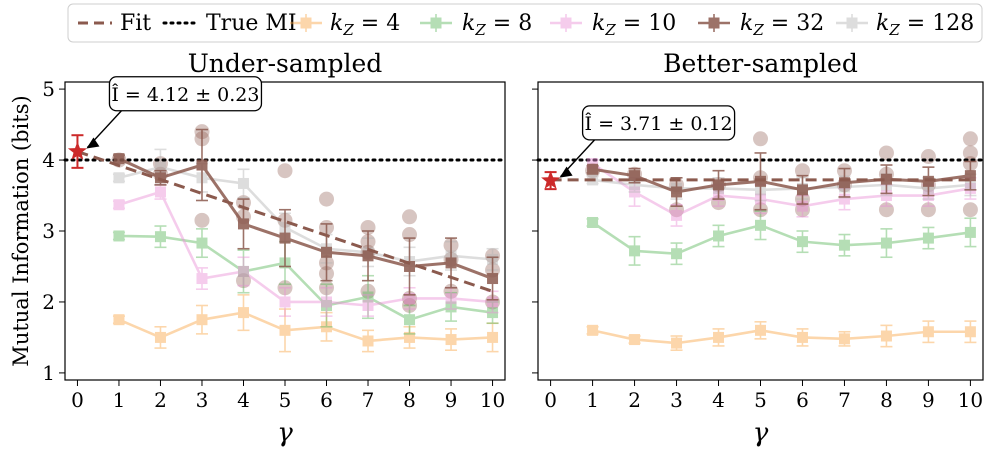 This screenshot has height=453, width=997. I want to click on y-tick-label: 2, so click(48, 302).